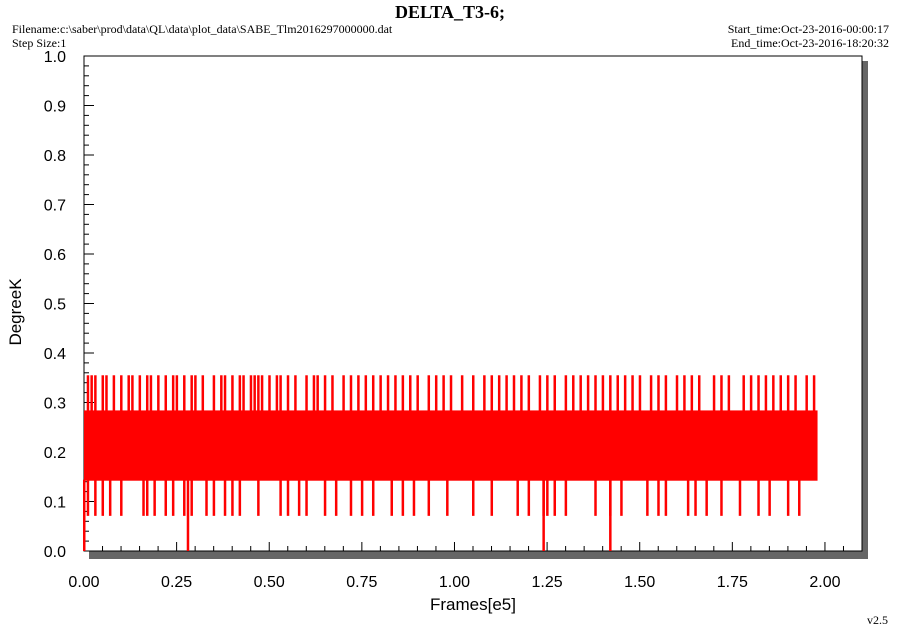  What do you see at coordinates (639, 582) in the screenshot?
I see `x-tick-label: 1.50` at bounding box center [639, 582].